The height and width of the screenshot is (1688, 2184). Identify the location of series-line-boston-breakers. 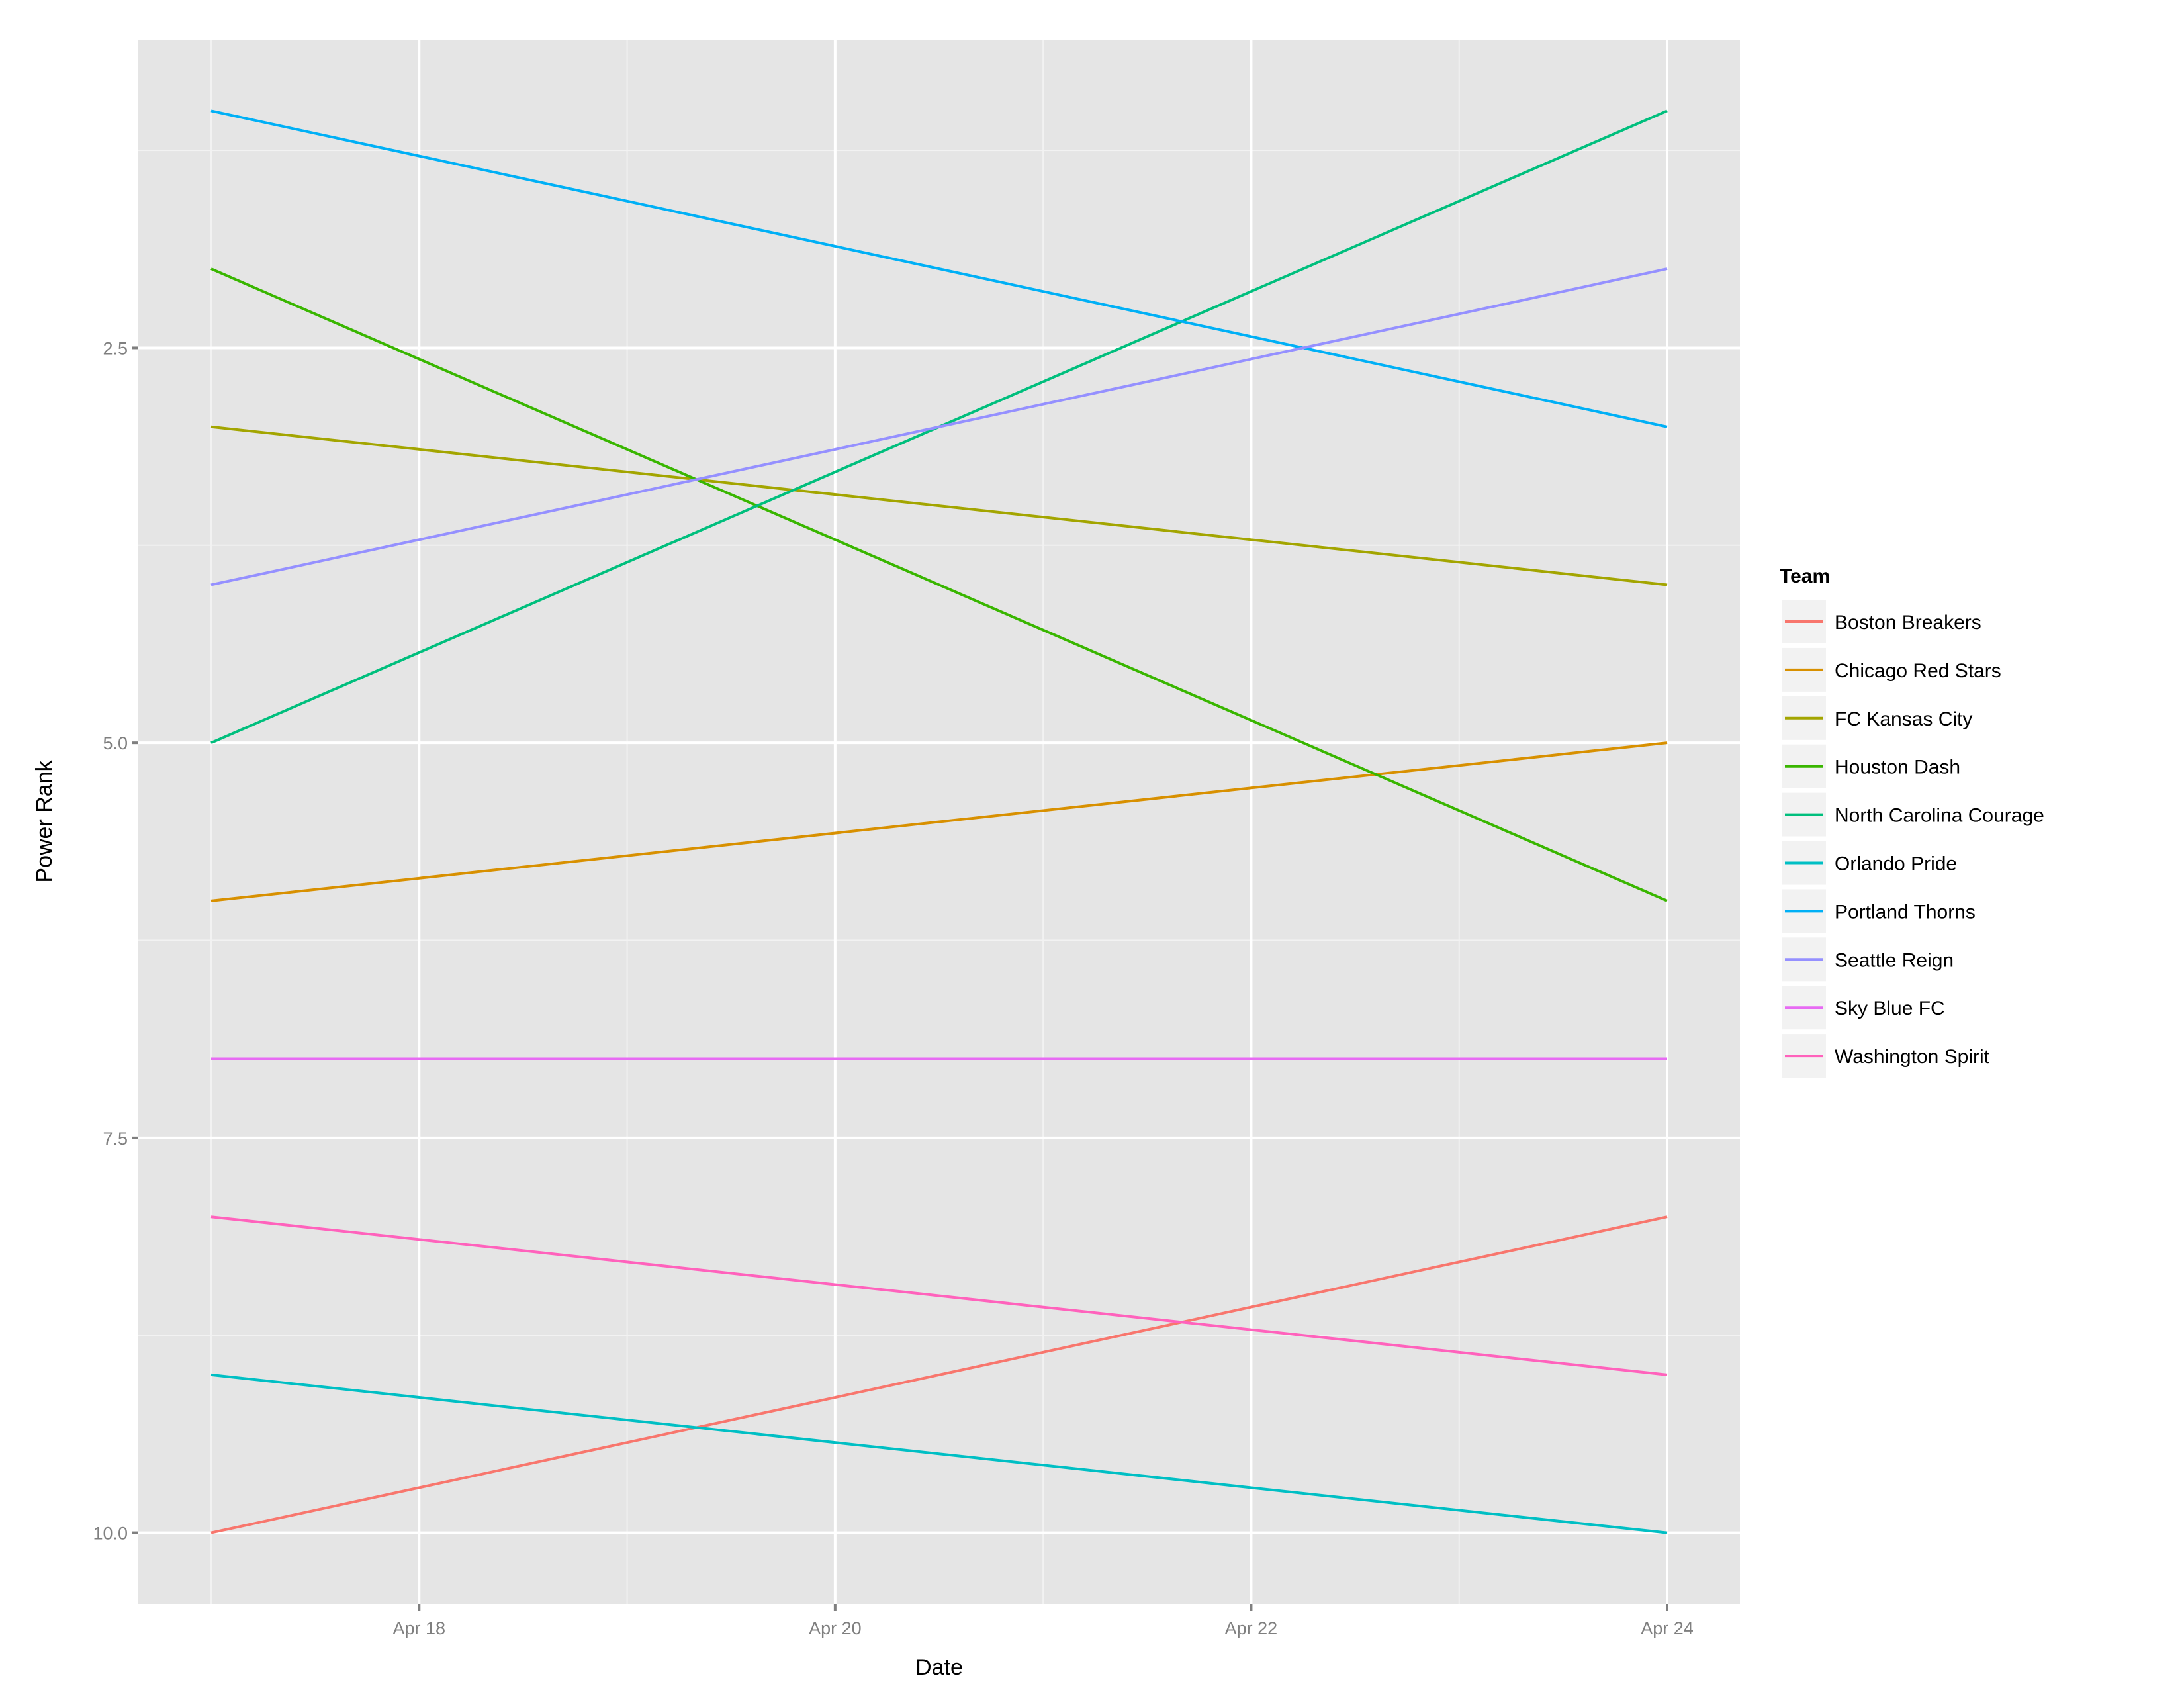
(939, 1374).